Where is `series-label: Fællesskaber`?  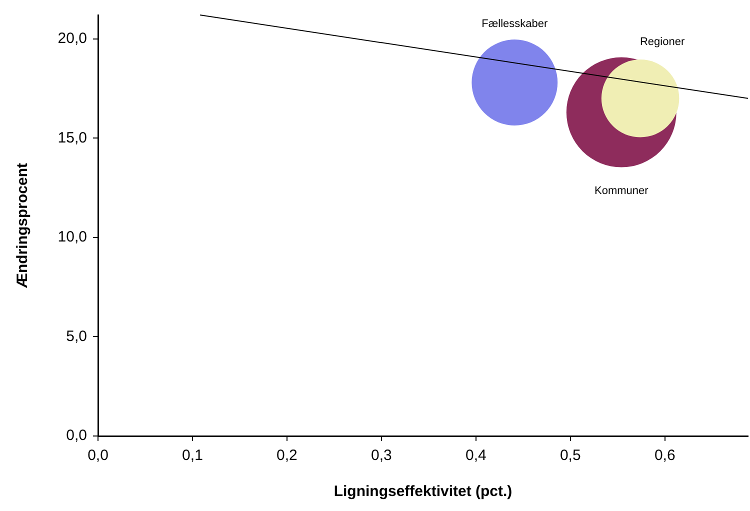 series-label: Fællesskaber is located at coordinates (515, 24).